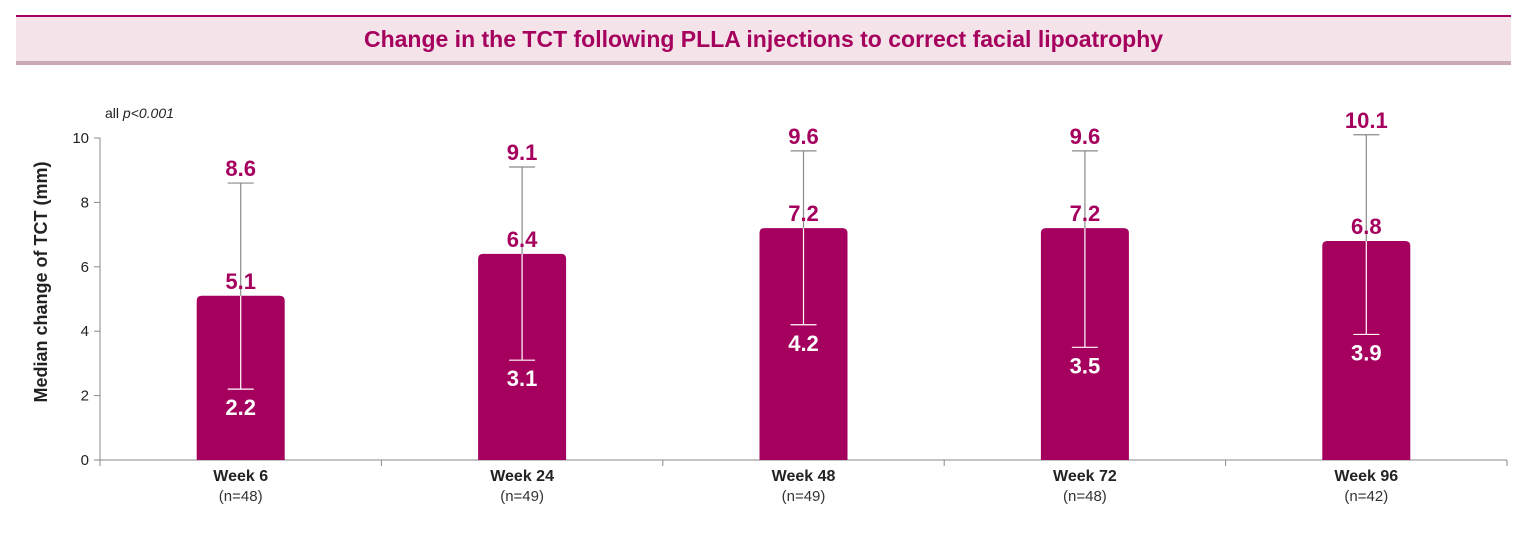 The width and height of the screenshot is (1531, 538). What do you see at coordinates (240, 168) in the screenshot?
I see `upper-value-label: 8.6` at bounding box center [240, 168].